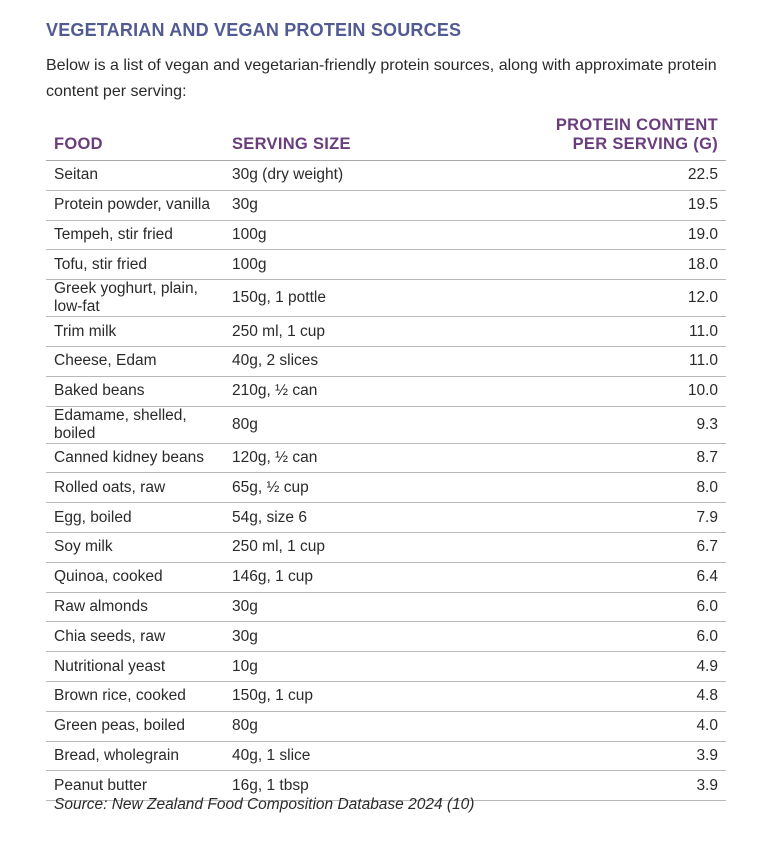 This screenshot has height=842, width=778. I want to click on cell-protein: 12.0, so click(618, 298).